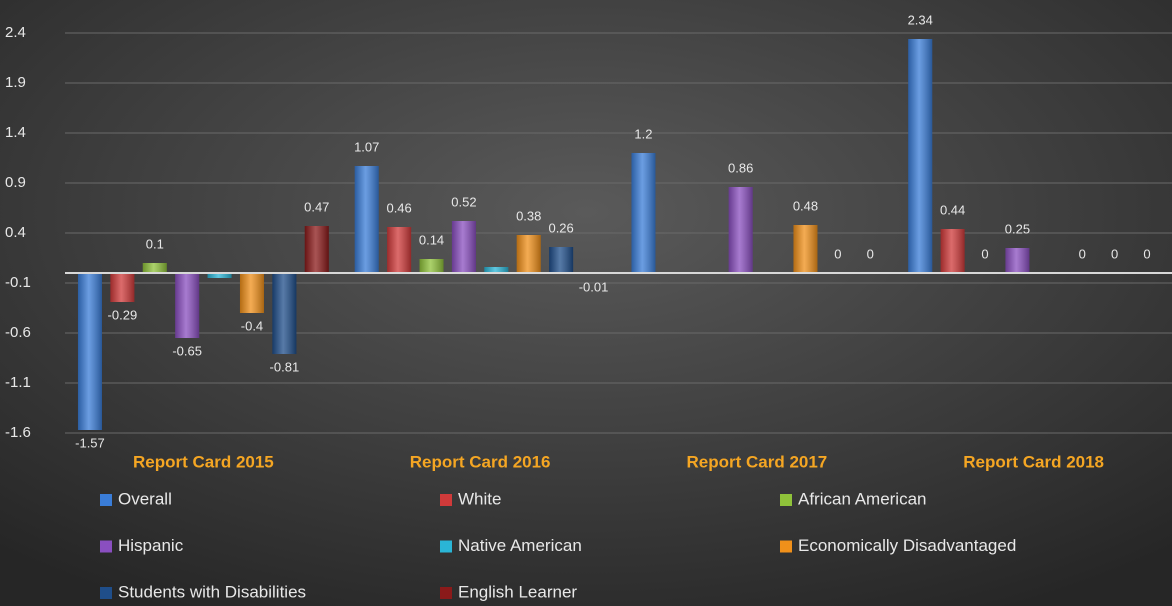  I want to click on legend-label: Native American, so click(520, 545).